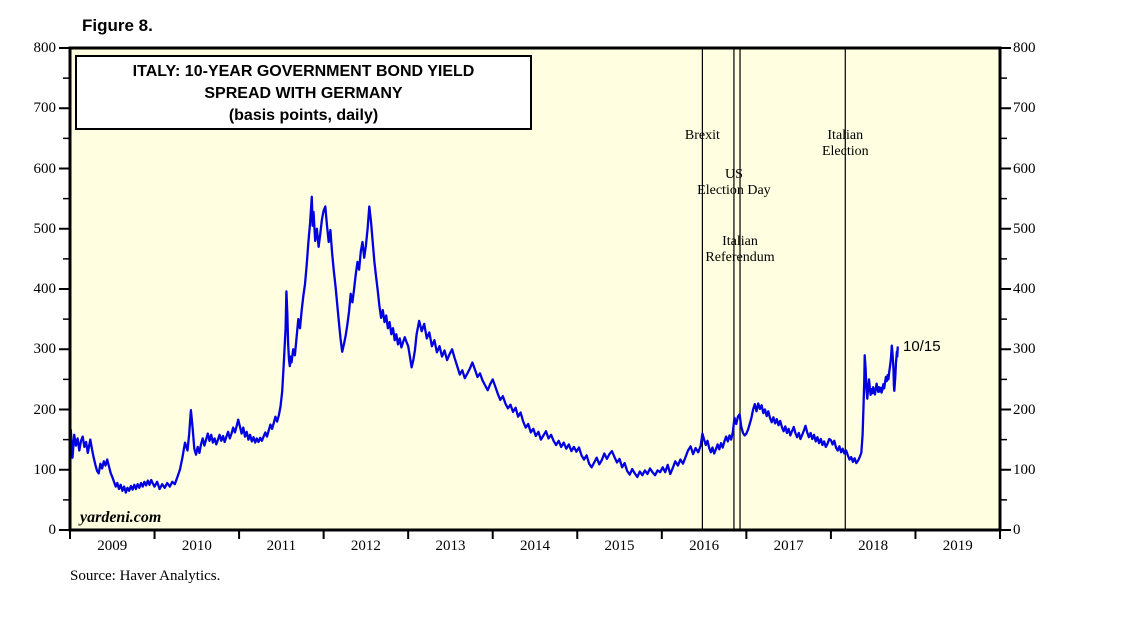  Describe the element at coordinates (1024, 168) in the screenshot. I see `y-tick-label-right: 600` at that location.